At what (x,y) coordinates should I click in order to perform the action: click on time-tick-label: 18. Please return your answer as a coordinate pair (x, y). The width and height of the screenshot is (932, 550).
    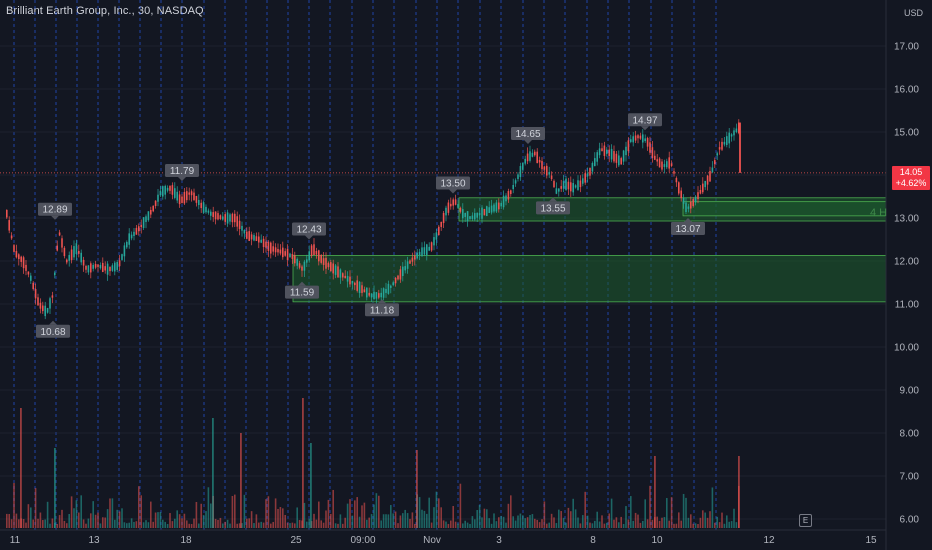
    Looking at the image, I should click on (186, 540).